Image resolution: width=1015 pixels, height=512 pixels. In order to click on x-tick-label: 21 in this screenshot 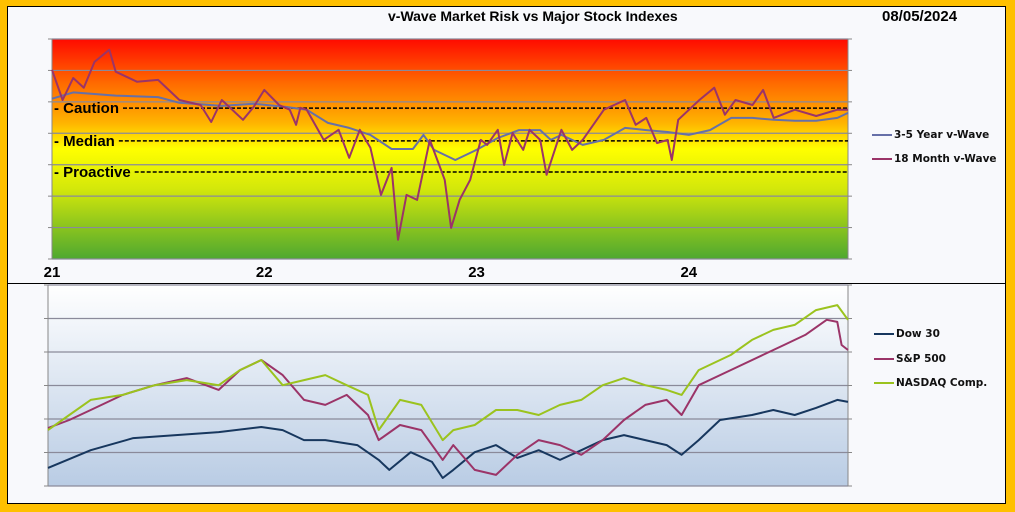, I will do `click(52, 272)`.